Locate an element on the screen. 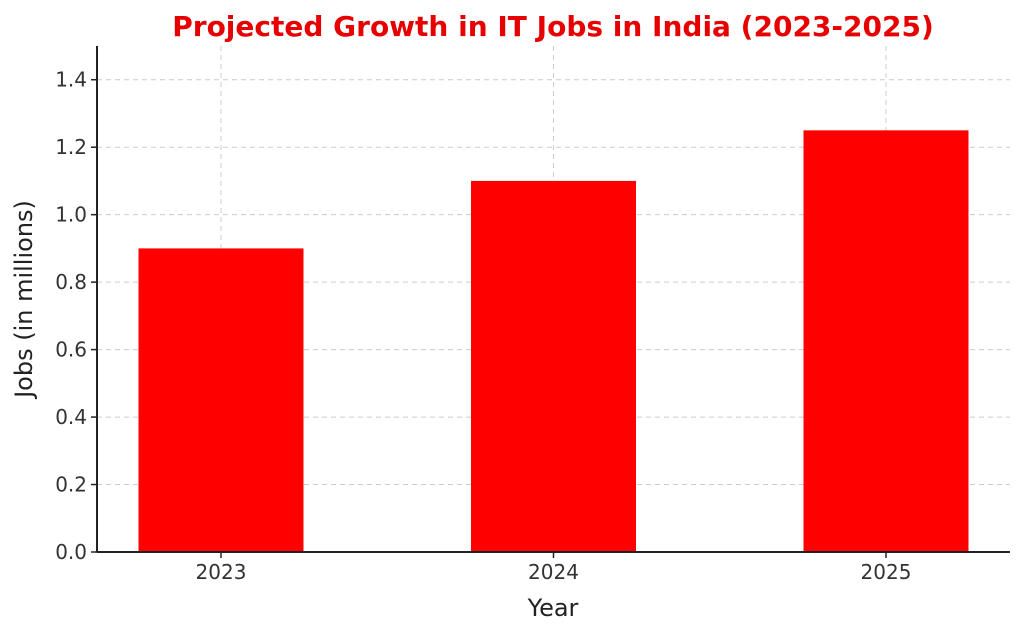  x-tick-label: 2024 is located at coordinates (553, 572).